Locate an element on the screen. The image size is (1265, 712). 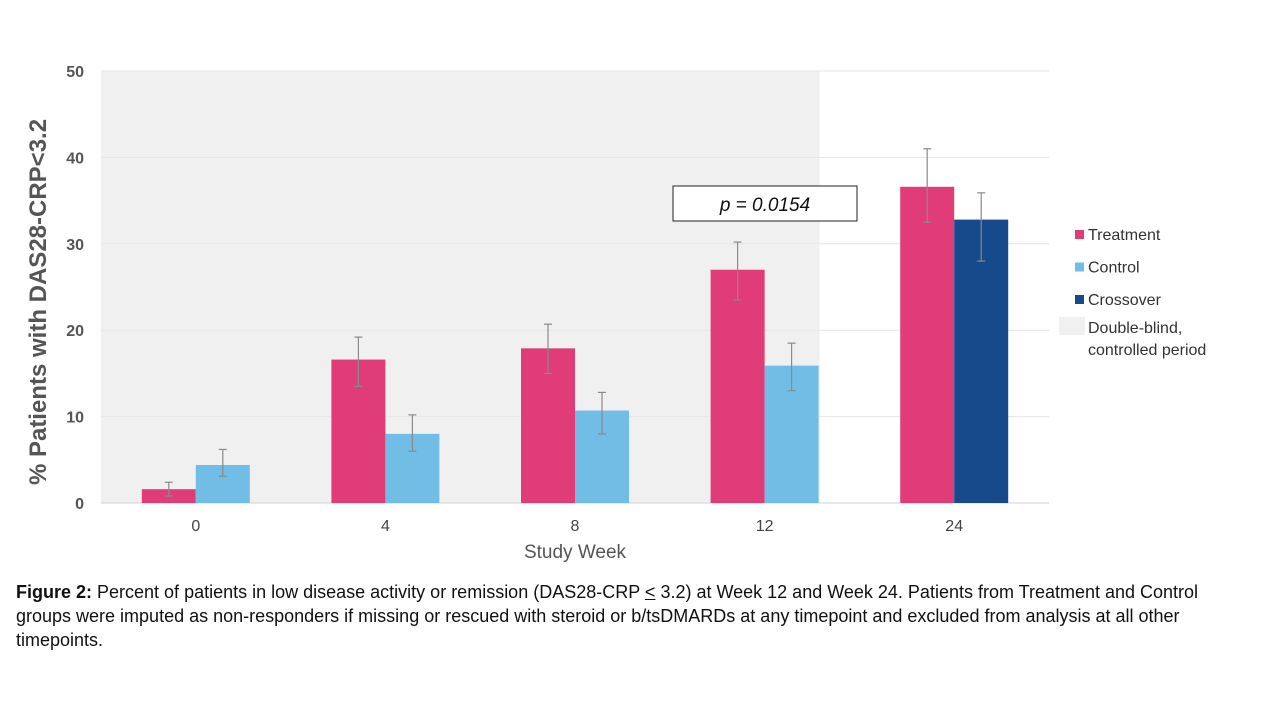
legend-label-crossover: Crossover is located at coordinates (1125, 300).